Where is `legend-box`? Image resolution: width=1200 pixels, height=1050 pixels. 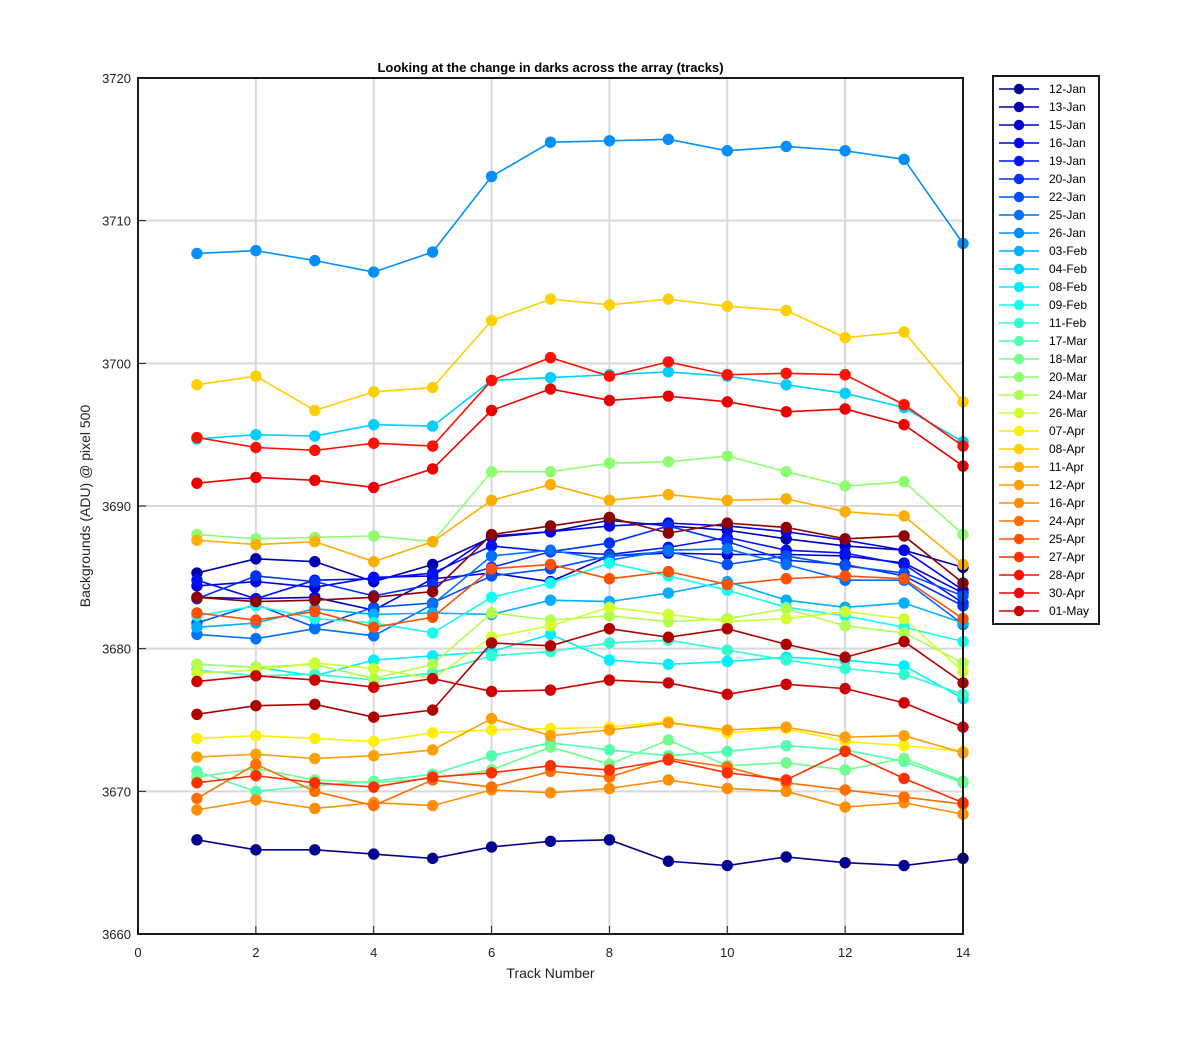
legend-box is located at coordinates (1046, 350).